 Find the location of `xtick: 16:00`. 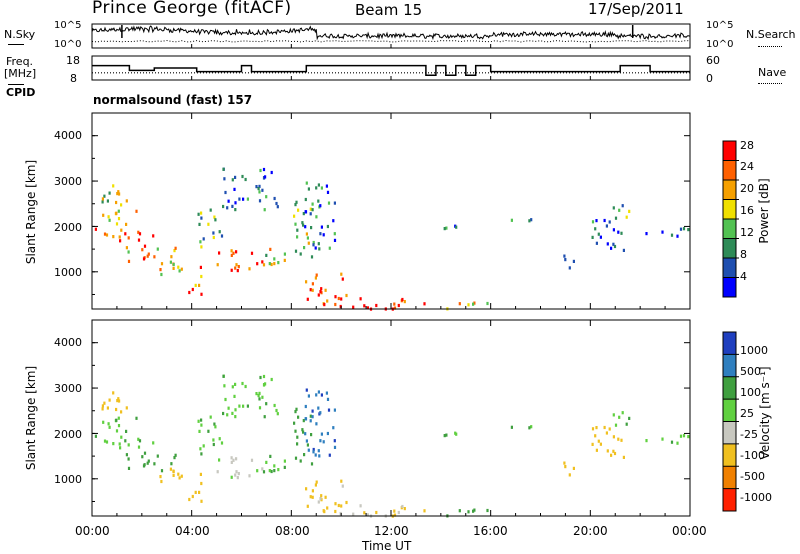

xtick: 16:00 is located at coordinates (490, 531).